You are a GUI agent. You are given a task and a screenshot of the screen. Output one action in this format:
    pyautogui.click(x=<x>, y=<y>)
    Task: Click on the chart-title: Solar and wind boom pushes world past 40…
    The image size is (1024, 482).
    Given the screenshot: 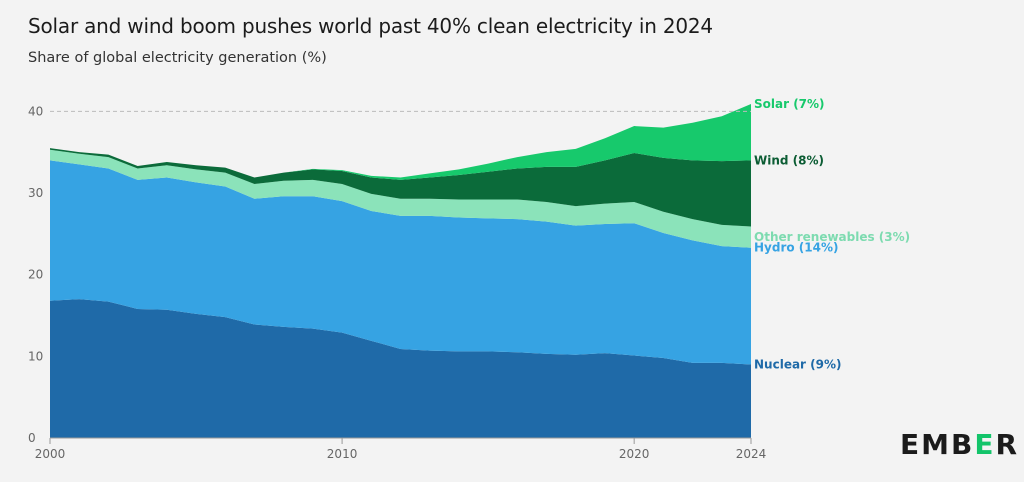 What is the action you would take?
    pyautogui.click(x=370, y=26)
    